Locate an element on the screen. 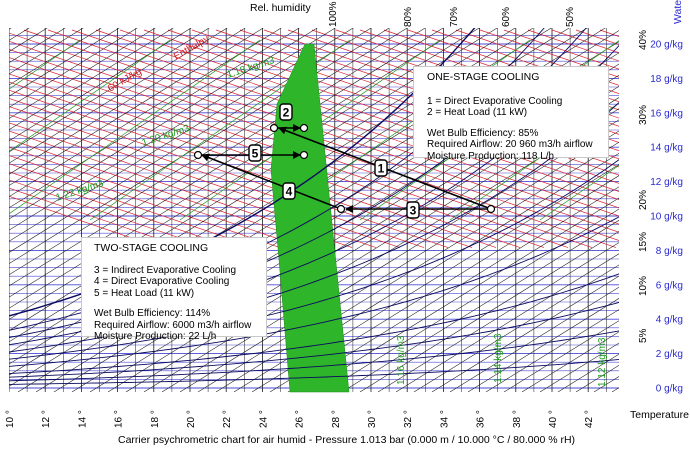 This screenshot has height=449, width=690. rel-humidity-label: Rel. humidity is located at coordinates (280, 8).